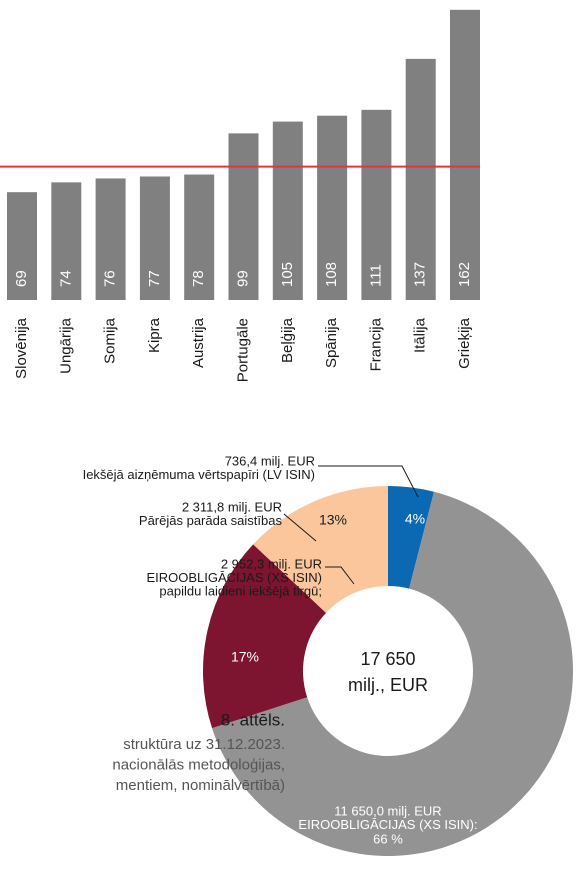 This screenshot has width=578, height=877. Describe the element at coordinates (198, 342) in the screenshot. I see `category-label: Austrija` at that location.